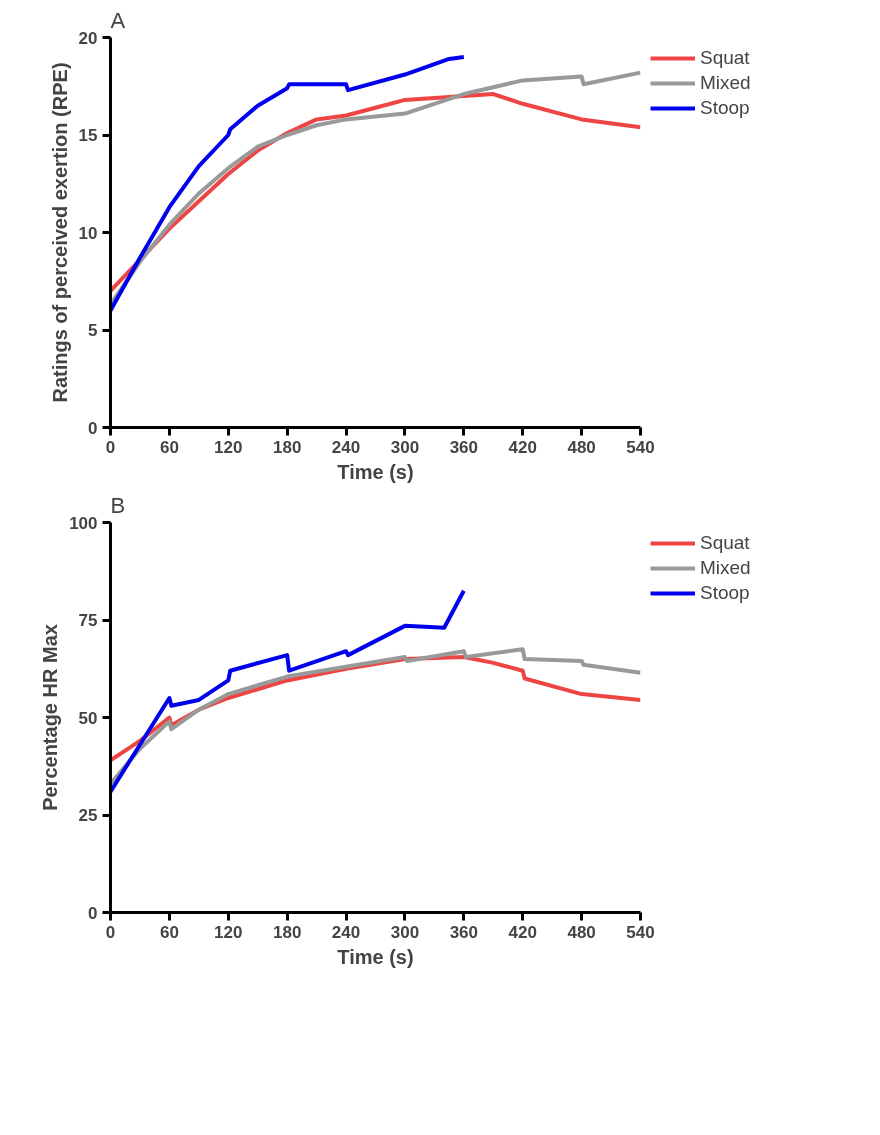 This screenshot has width=880, height=1135. What do you see at coordinates (118, 20) in the screenshot?
I see `chart-title: A` at bounding box center [118, 20].